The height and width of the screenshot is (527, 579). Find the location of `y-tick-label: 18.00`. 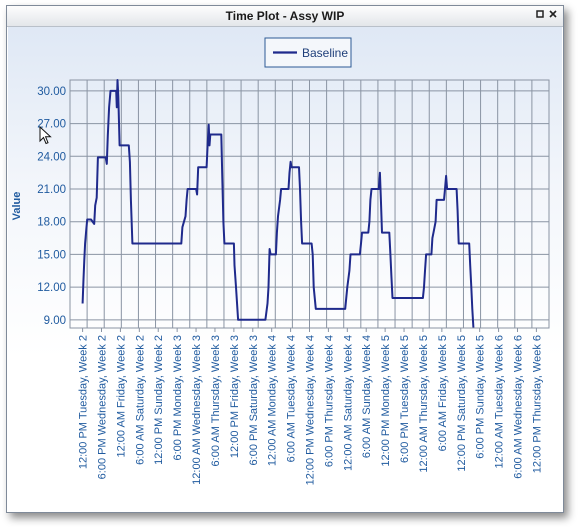

y-tick-label: 18.00 is located at coordinates (51, 223).